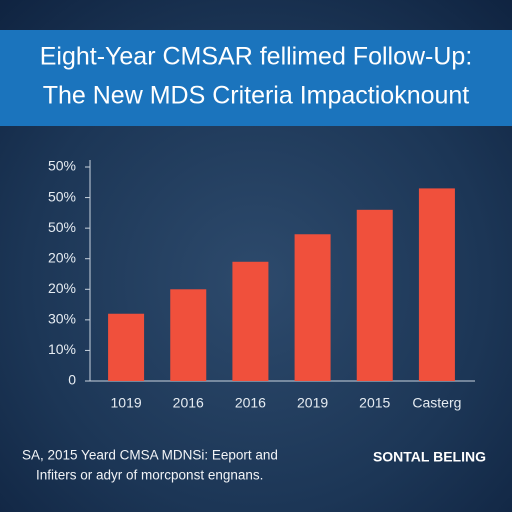  What do you see at coordinates (429, 457) in the screenshot?
I see `brand: SONTAL BELING` at bounding box center [429, 457].